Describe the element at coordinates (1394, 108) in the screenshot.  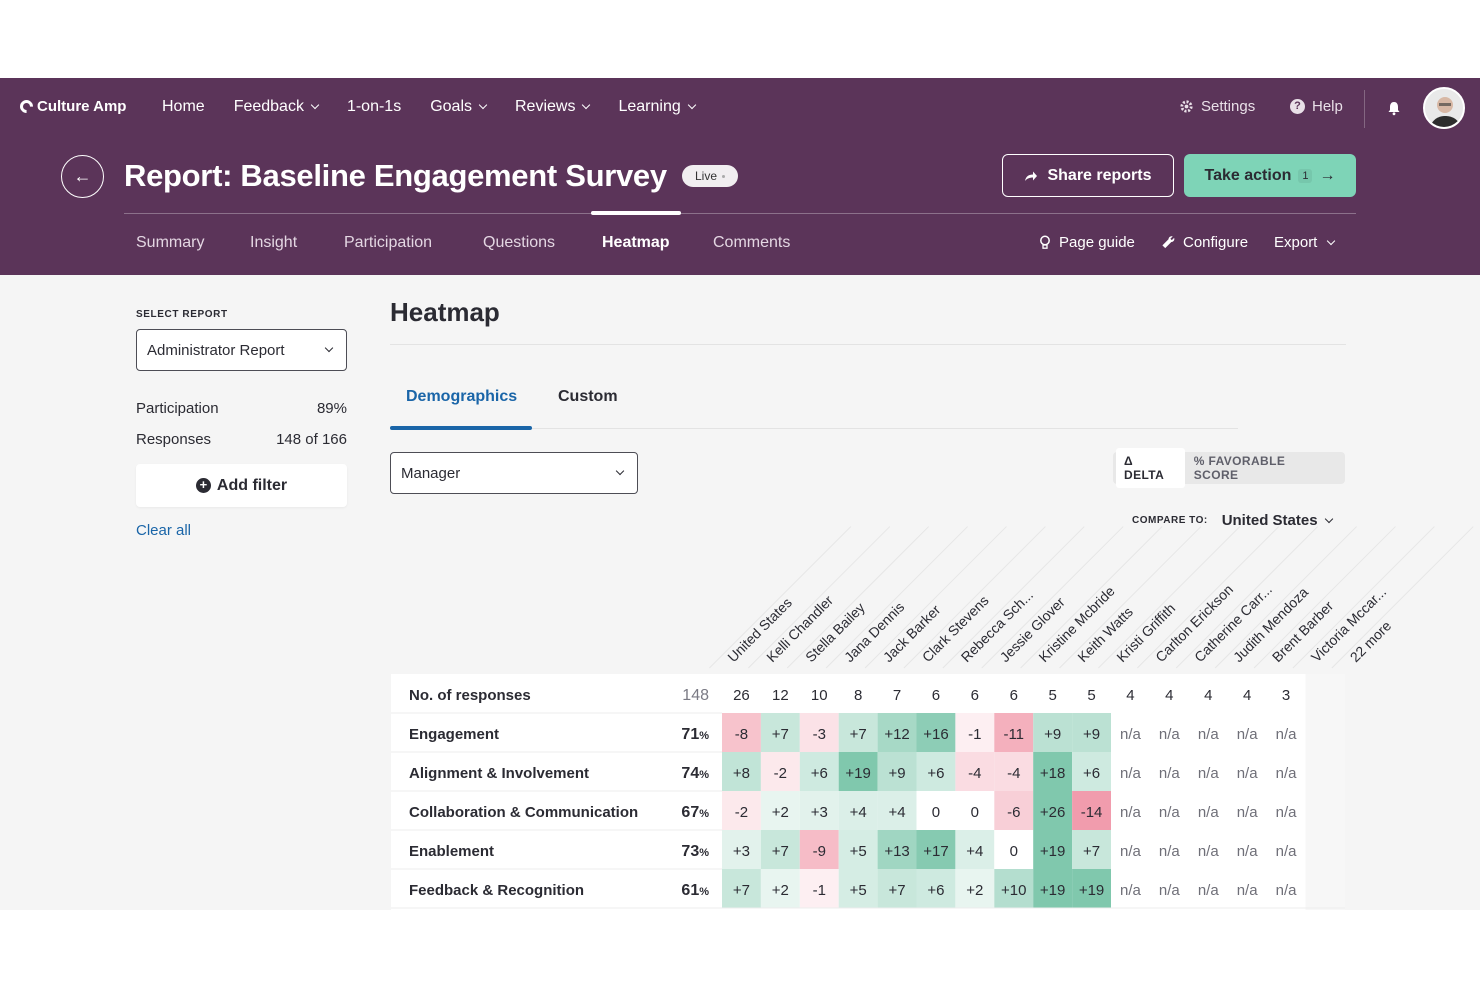
I see `notification-bell-icon` at that location.